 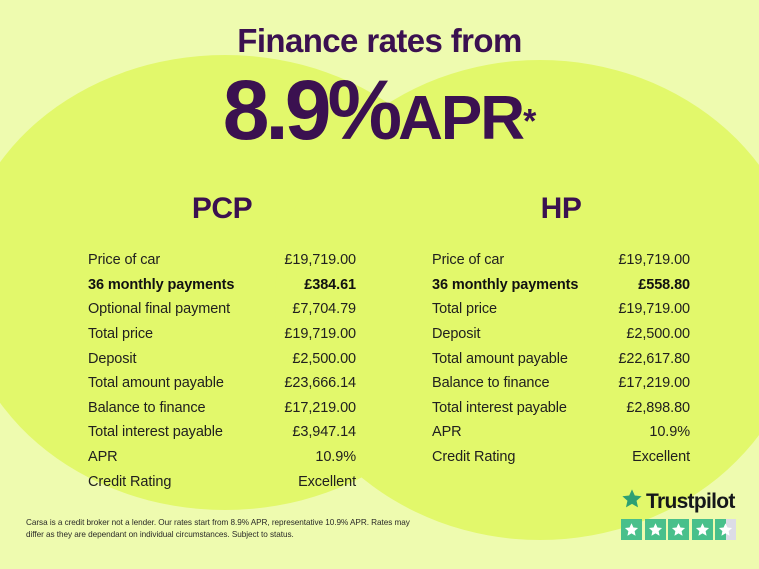 What do you see at coordinates (664, 284) in the screenshot?
I see `row-value: £558.80` at bounding box center [664, 284].